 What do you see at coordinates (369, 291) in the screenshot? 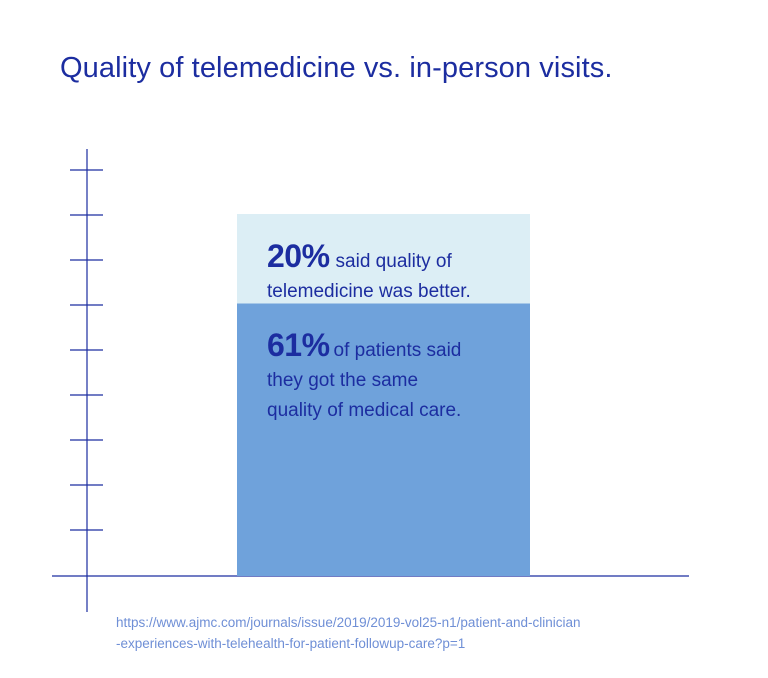
I see `segment-better-text-line-2: telemedicine was better.` at bounding box center [369, 291].